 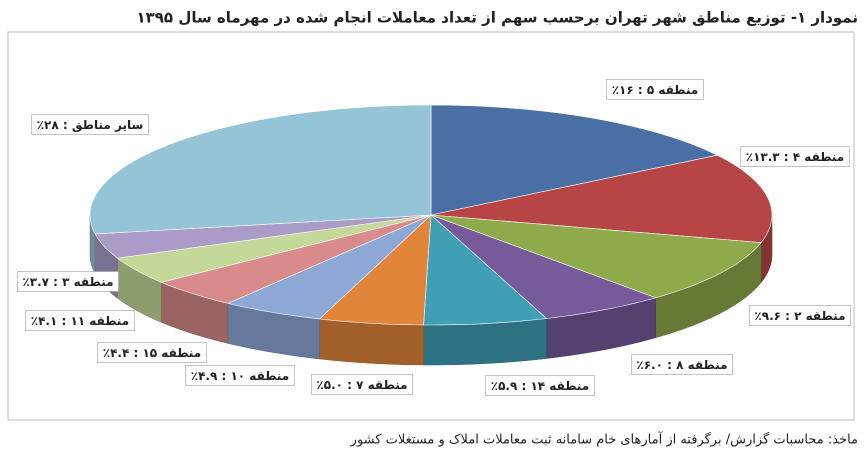 What do you see at coordinates (767, 316) in the screenshot?
I see `data-label-value: ۹.۶٪` at bounding box center [767, 316].